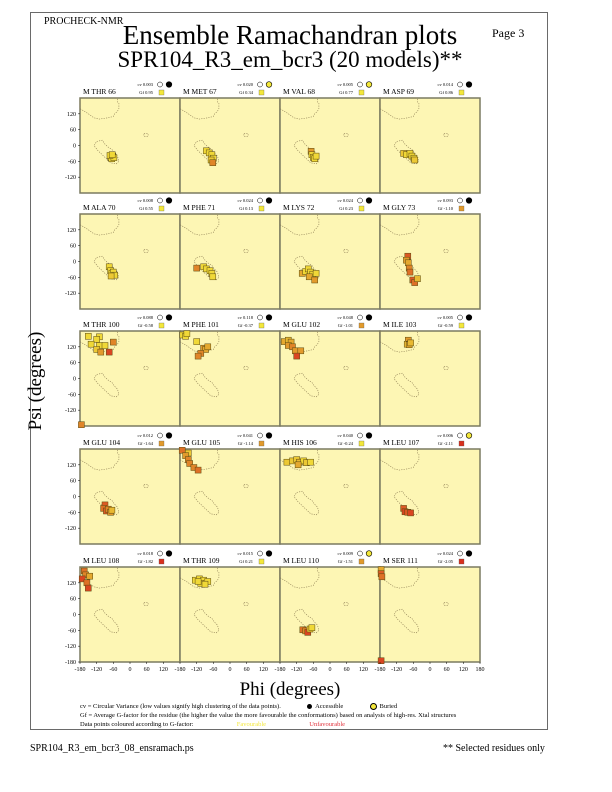 This screenshot has width=612, height=792. Describe the element at coordinates (123, 371) in the screenshot. I see `ramachandran-panel: M THR 100 cv 0.088 Gf -0.58 120 60 0 -60 -120` at that location.